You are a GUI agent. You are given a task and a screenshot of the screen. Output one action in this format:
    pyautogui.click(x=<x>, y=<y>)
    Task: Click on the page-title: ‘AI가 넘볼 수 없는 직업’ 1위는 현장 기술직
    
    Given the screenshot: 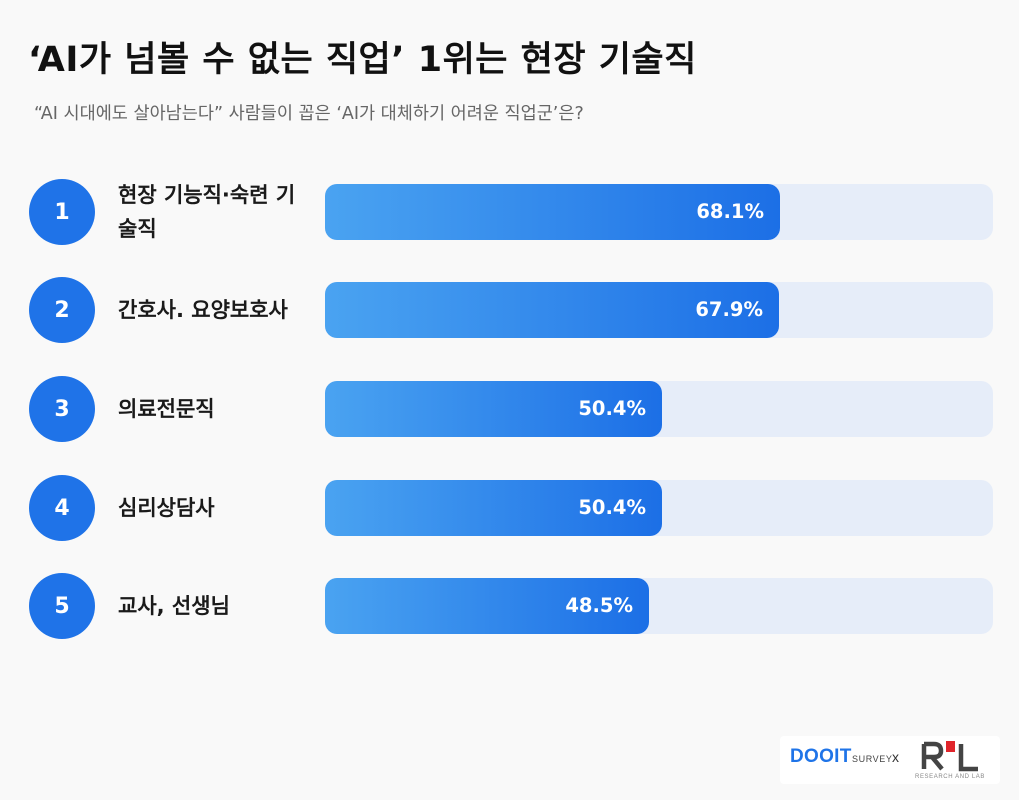 What is the action you would take?
    pyautogui.click(x=362, y=60)
    